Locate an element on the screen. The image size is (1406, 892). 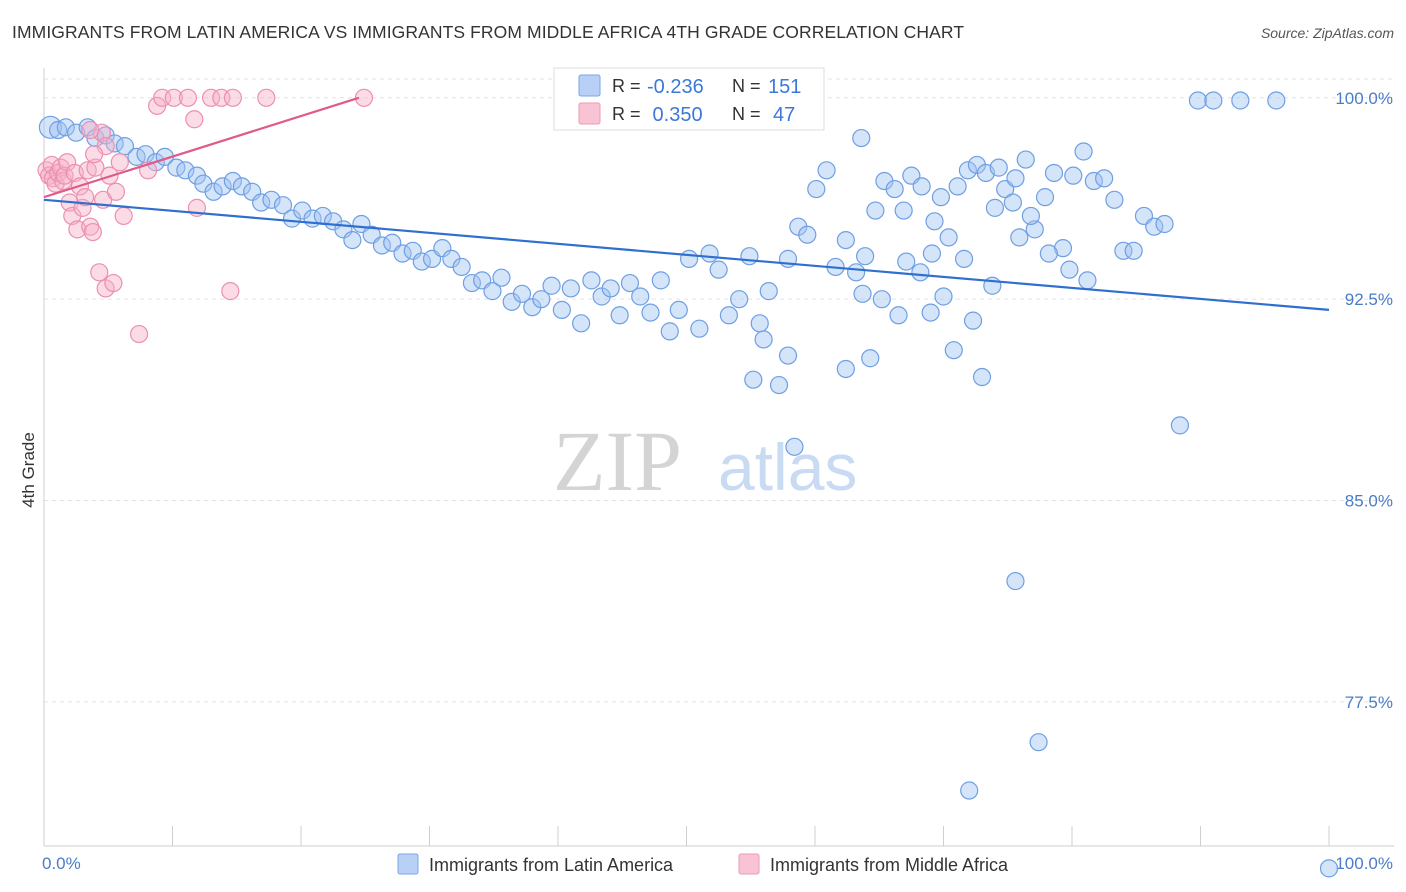
legend-n-label-0: N = is located at coordinates (746, 86).